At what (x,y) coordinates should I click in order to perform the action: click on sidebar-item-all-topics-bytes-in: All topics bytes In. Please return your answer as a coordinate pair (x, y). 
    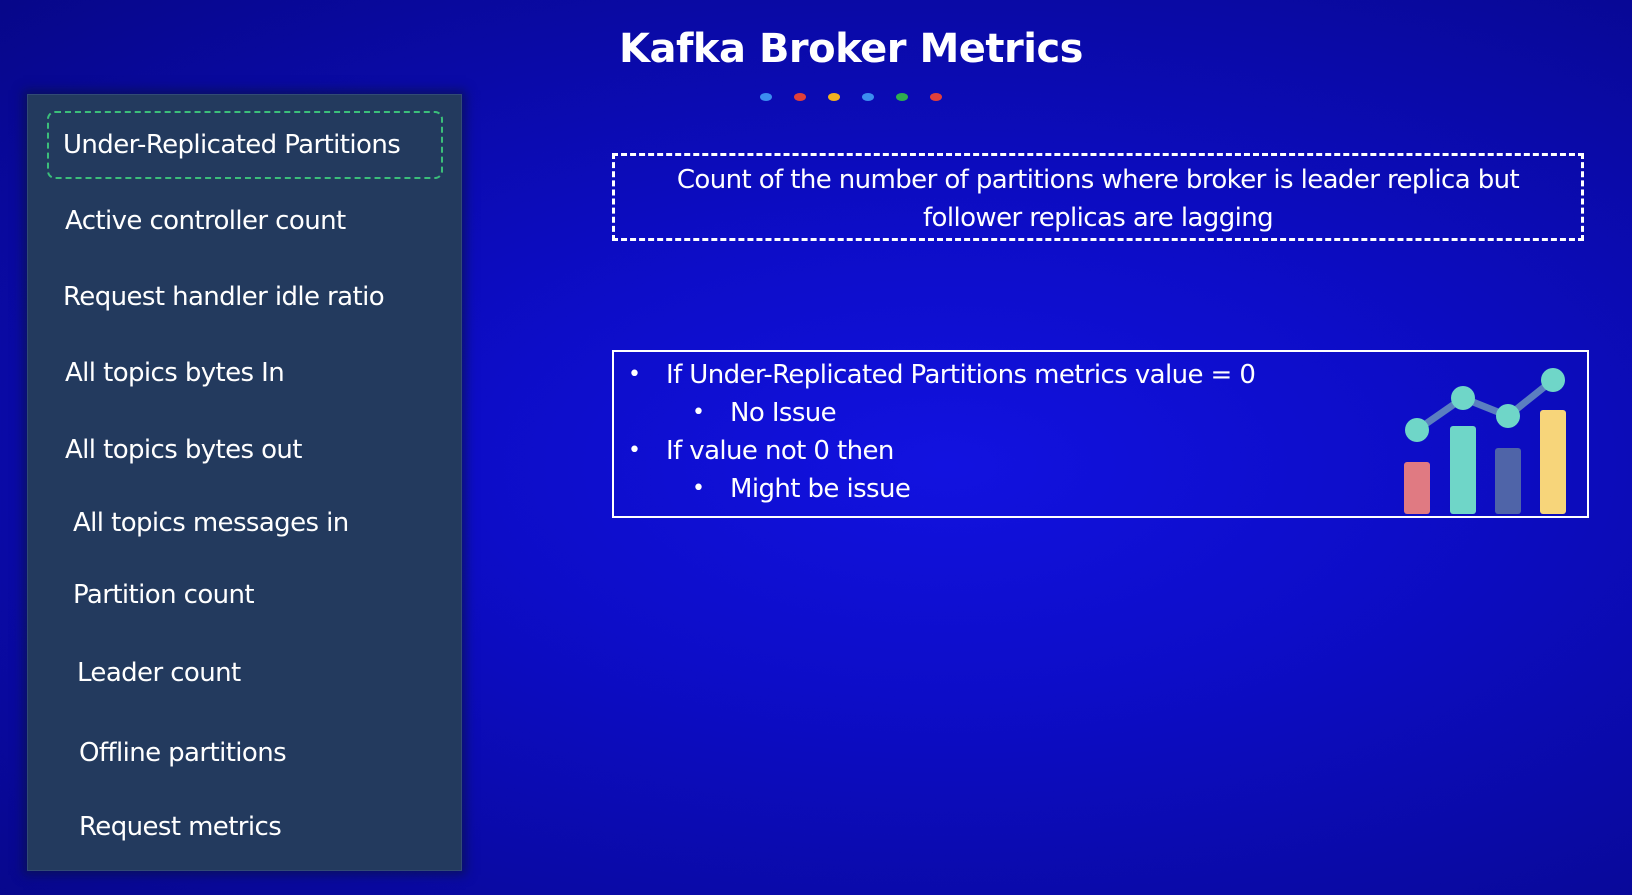
    Looking at the image, I should click on (175, 373).